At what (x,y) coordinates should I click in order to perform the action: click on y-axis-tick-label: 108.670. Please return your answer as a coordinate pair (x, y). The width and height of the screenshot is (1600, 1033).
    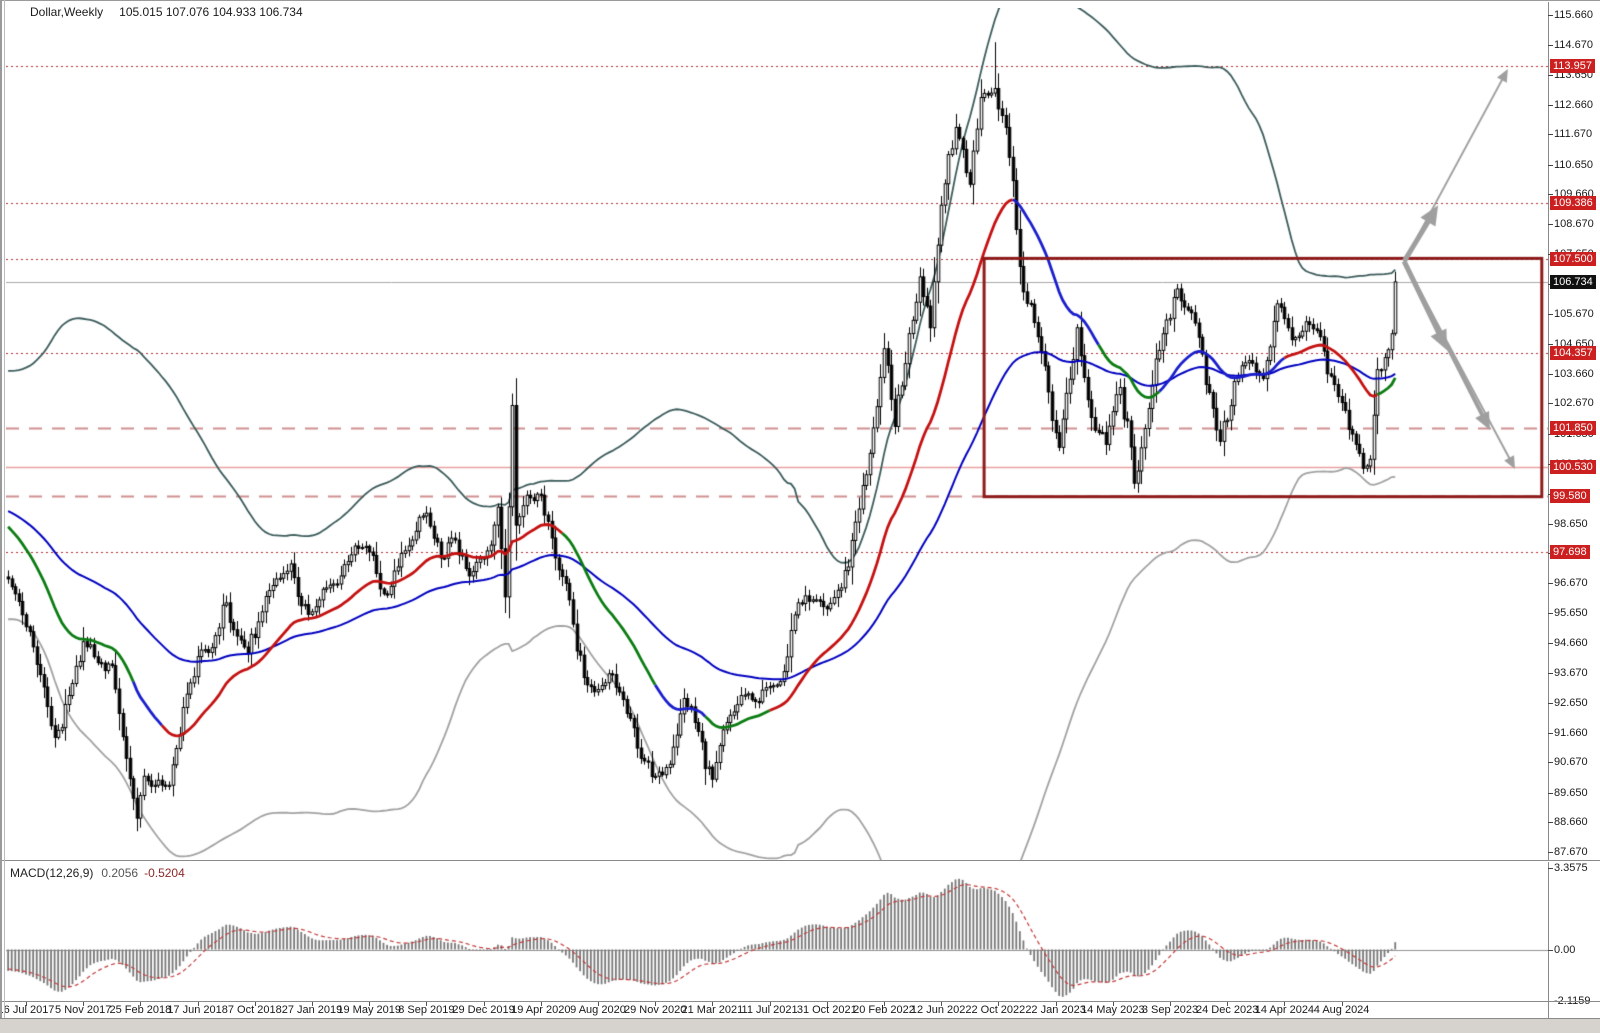
    Looking at the image, I should click on (1574, 224).